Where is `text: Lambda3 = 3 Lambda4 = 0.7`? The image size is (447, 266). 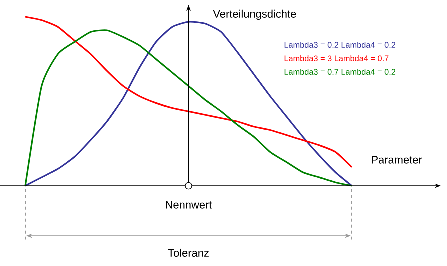
text: Lambda3 = 3 Lambda4 = 0.7 is located at coordinates (336, 58).